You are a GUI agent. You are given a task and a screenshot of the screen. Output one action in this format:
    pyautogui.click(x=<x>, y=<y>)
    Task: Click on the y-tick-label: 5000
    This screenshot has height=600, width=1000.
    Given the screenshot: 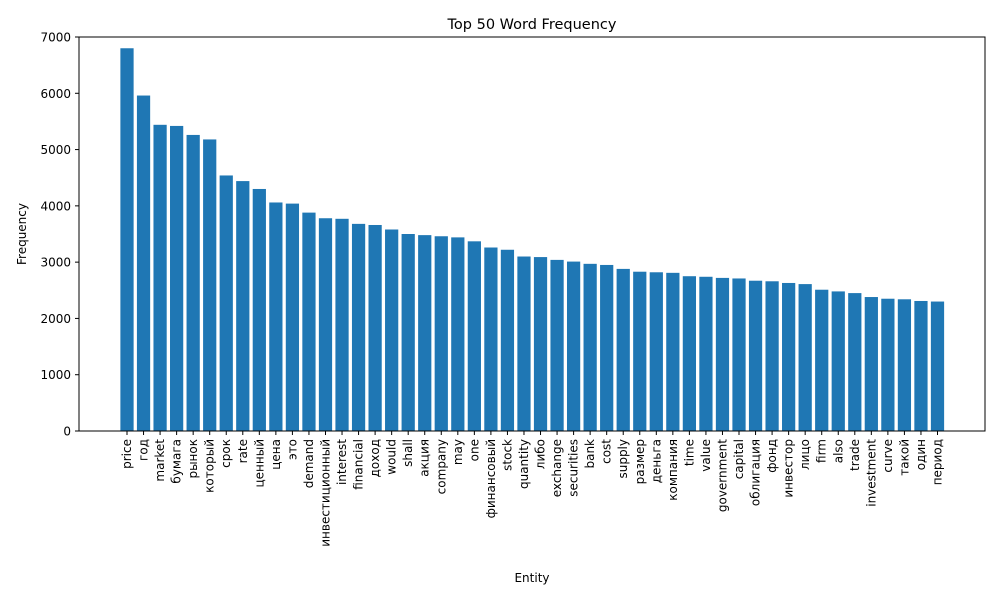 What is the action you would take?
    pyautogui.click(x=55, y=150)
    